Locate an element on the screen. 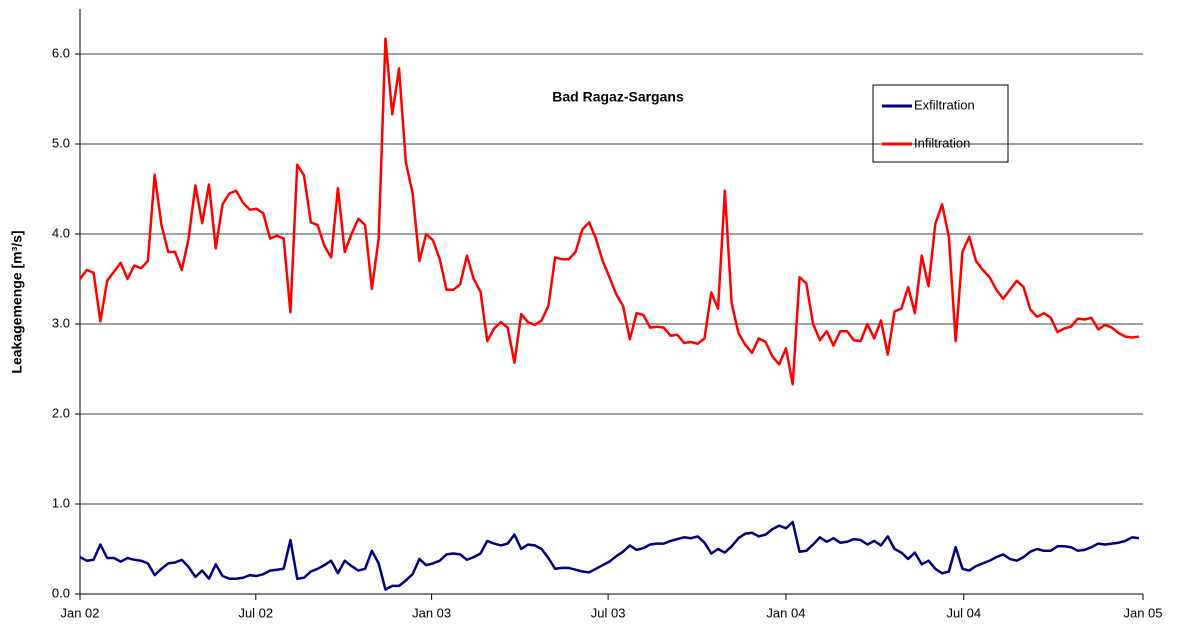 The height and width of the screenshot is (630, 1178). x-tick-label: Jan 05 is located at coordinates (1142, 612).